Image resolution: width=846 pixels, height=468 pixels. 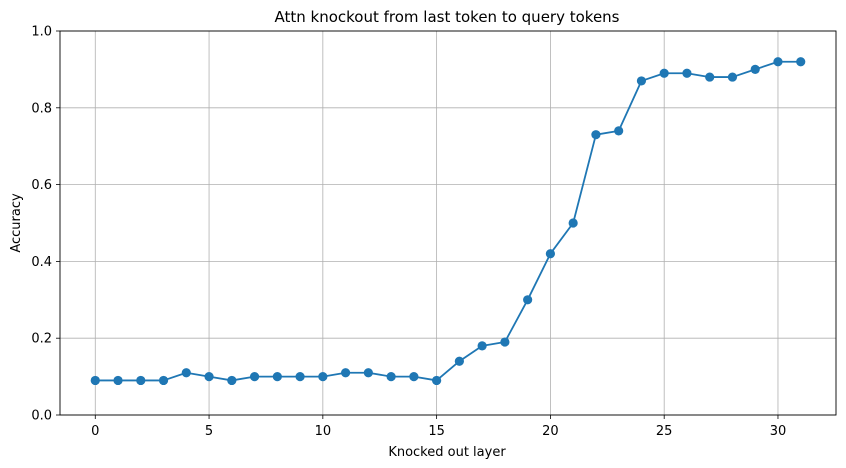 What do you see at coordinates (778, 431) in the screenshot?
I see `x-tick-label: 30` at bounding box center [778, 431].